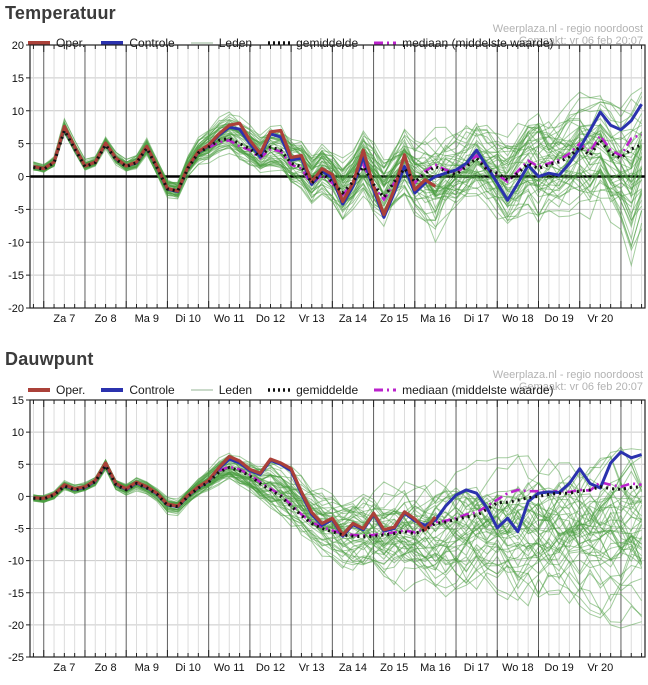 This screenshot has height=685, width=648. I want to click on legend-item-gemiddelde: gemiddelde, so click(312, 390).